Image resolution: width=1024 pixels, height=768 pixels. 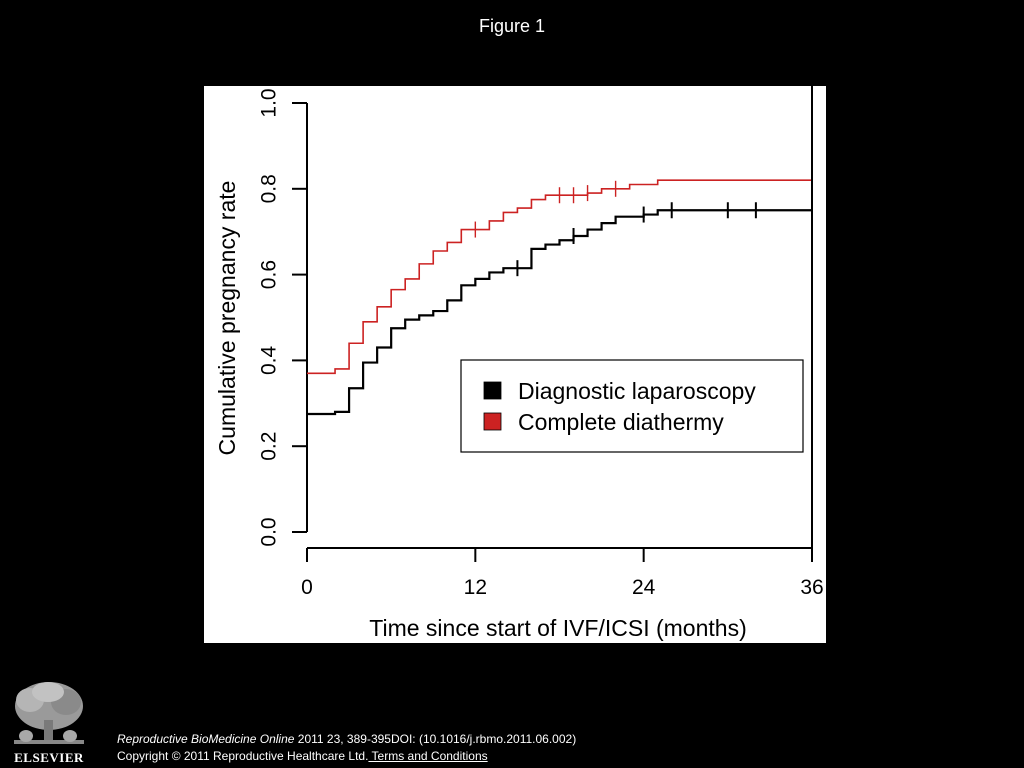 I want to click on legend-box, so click(x=632, y=406).